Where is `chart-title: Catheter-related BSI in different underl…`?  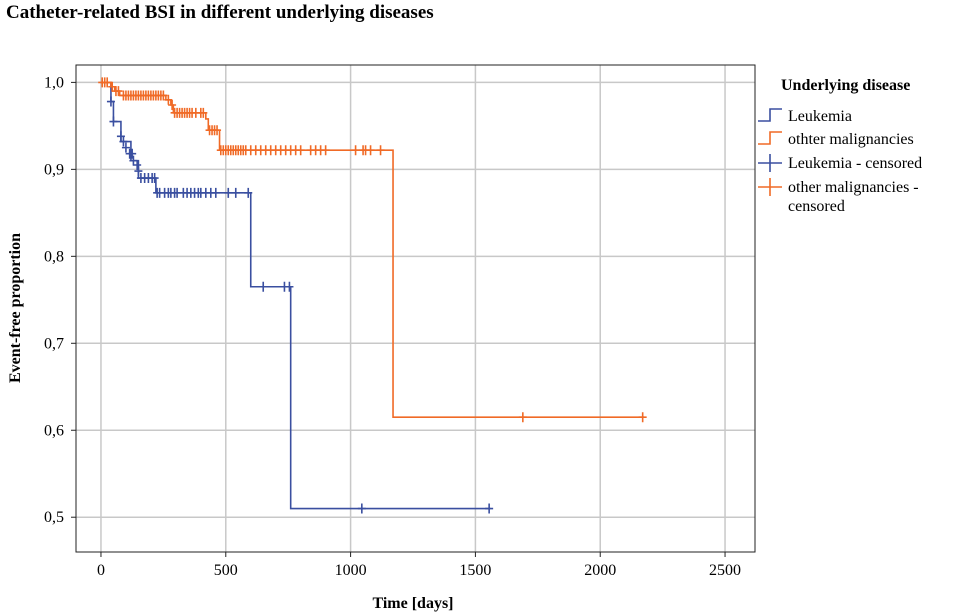
chart-title: Catheter-related BSI in different underl… is located at coordinates (220, 12).